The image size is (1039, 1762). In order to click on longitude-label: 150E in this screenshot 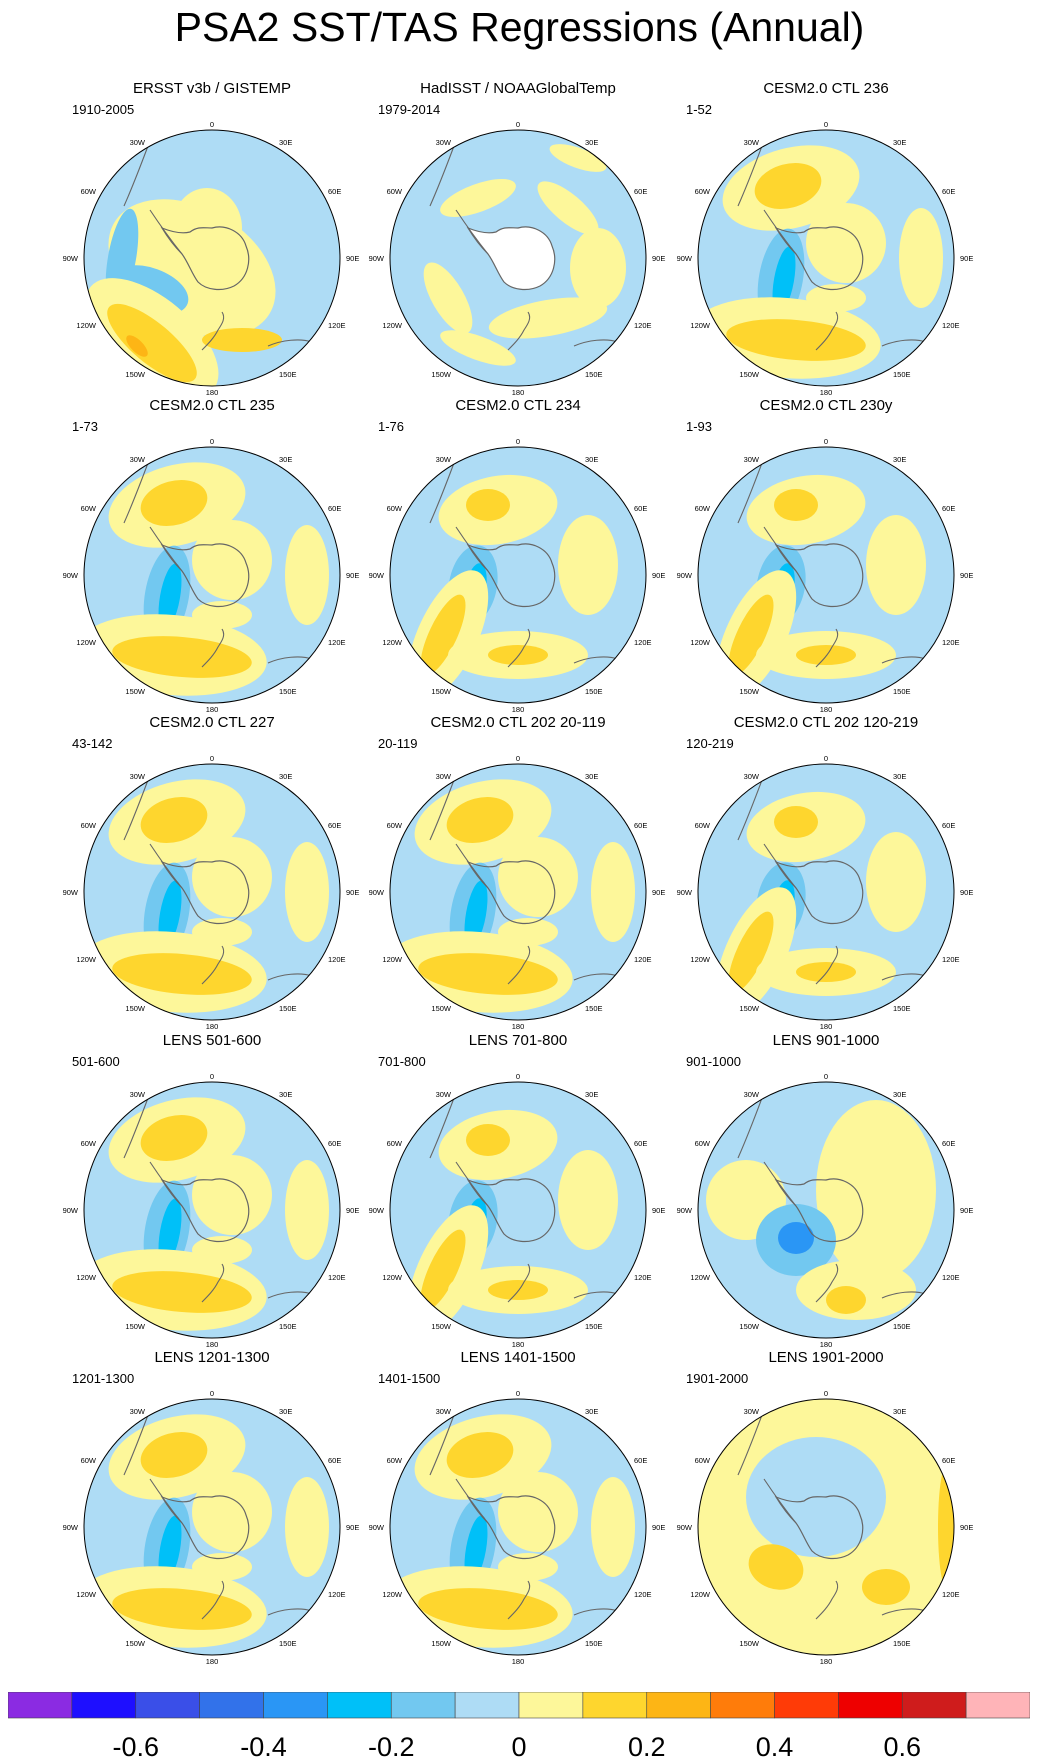, I will do `click(902, 1326)`.